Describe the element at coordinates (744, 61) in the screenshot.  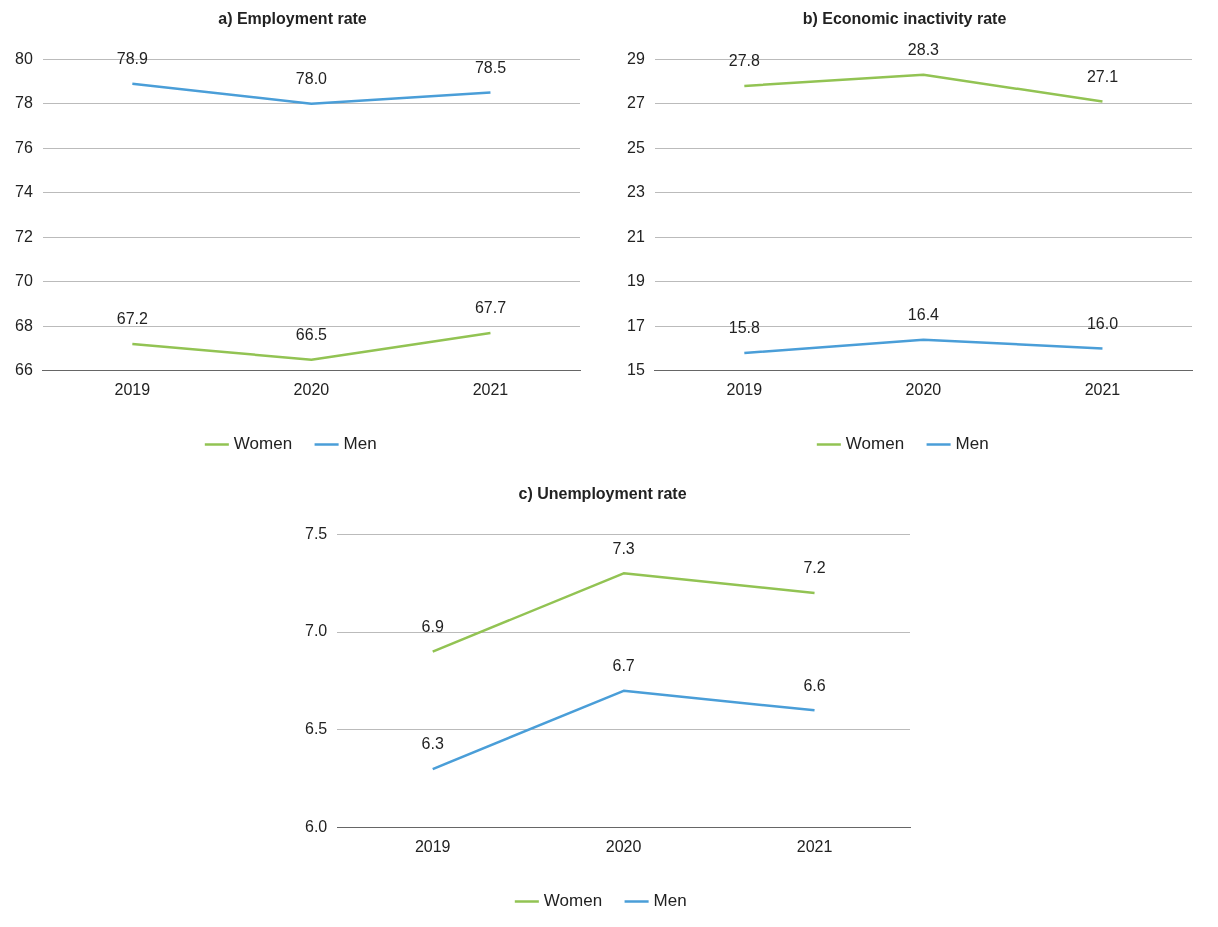
I see `data-label: 27.8` at that location.